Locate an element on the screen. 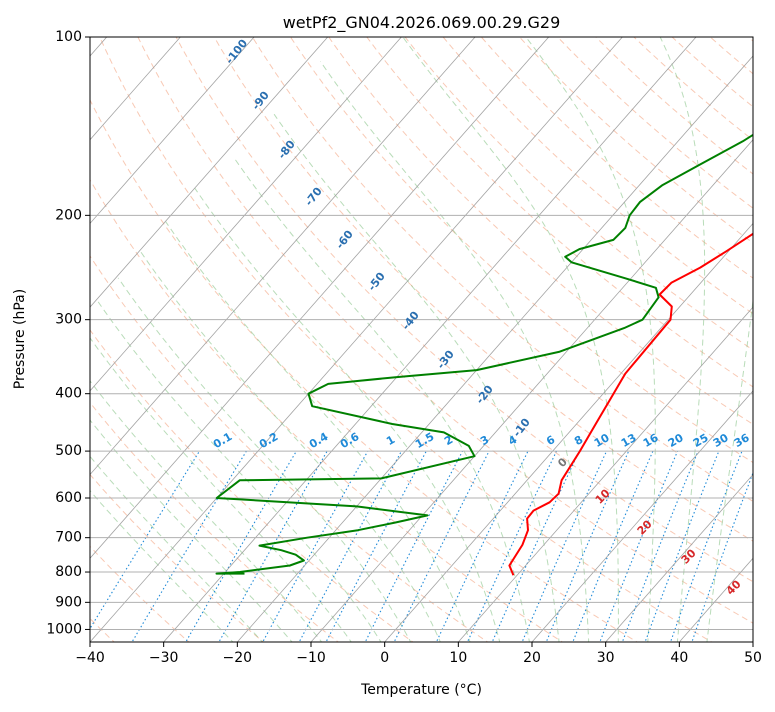 The height and width of the screenshot is (712, 775). chart-title: wetPf2_GN04.2026.069.00.29.G29 is located at coordinates (422, 23).